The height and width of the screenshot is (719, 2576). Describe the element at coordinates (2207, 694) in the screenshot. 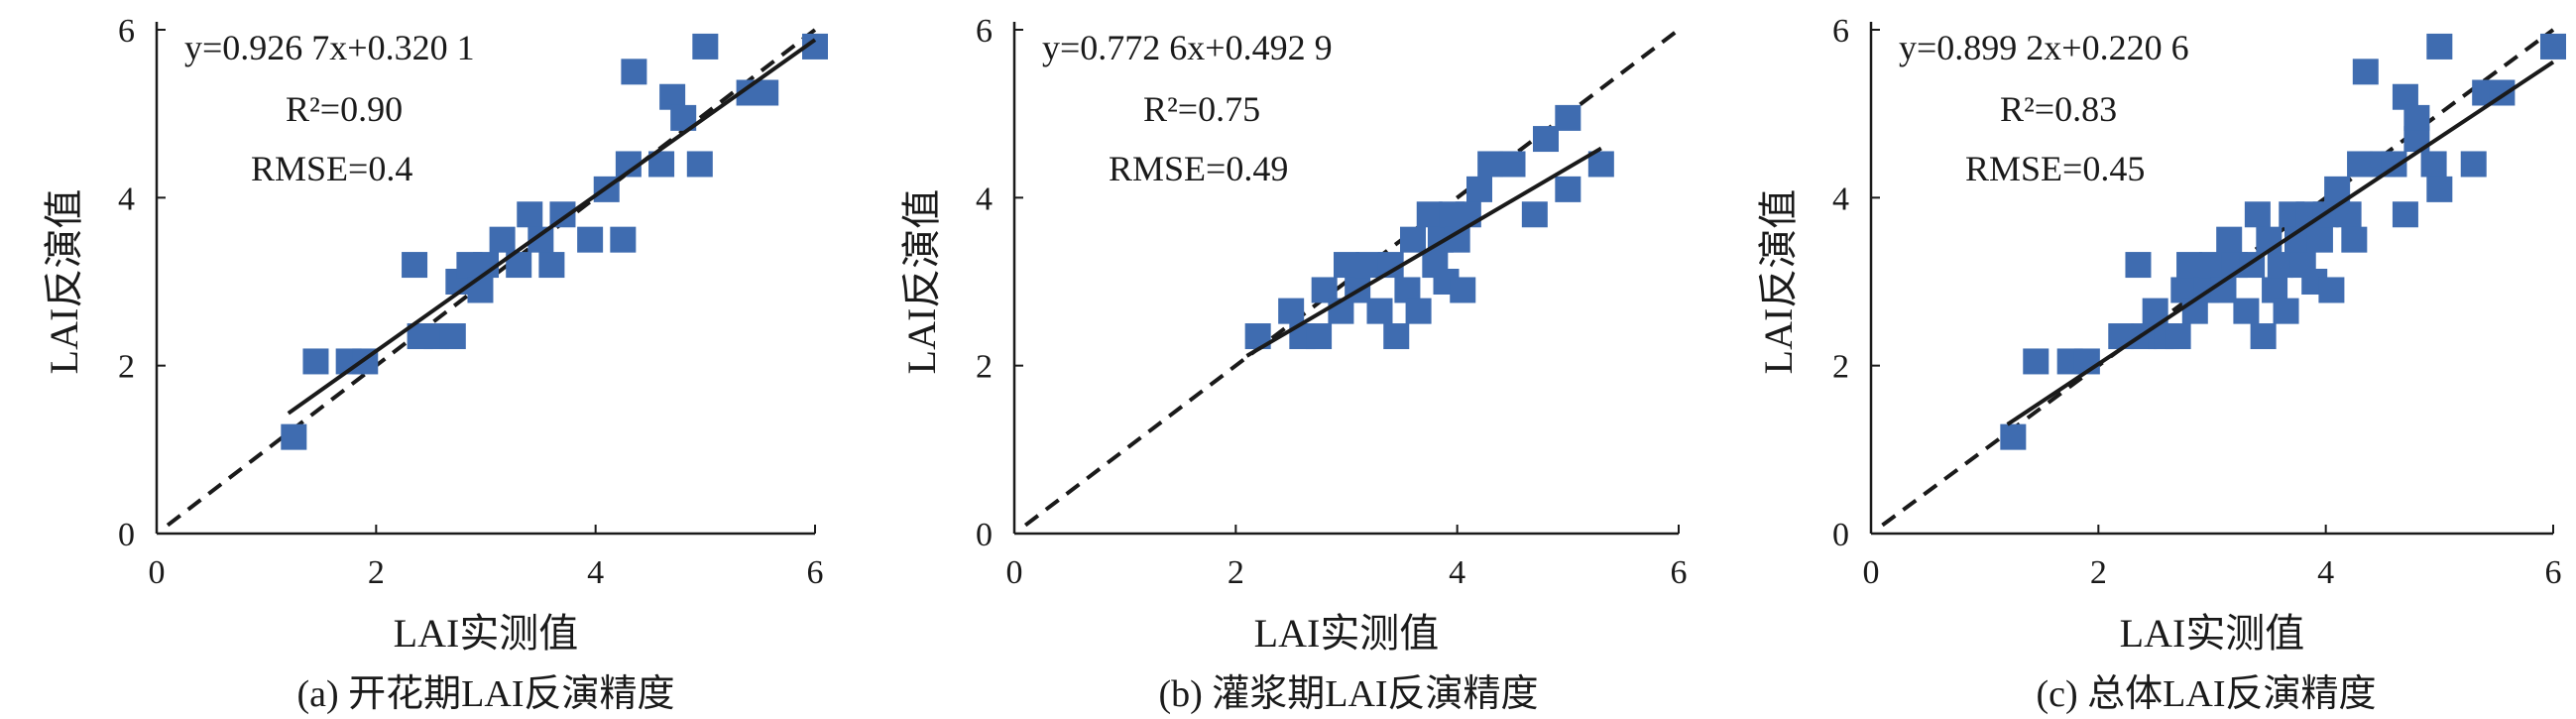

I see `panel-caption: (c) 总体LAI反演精度` at that location.